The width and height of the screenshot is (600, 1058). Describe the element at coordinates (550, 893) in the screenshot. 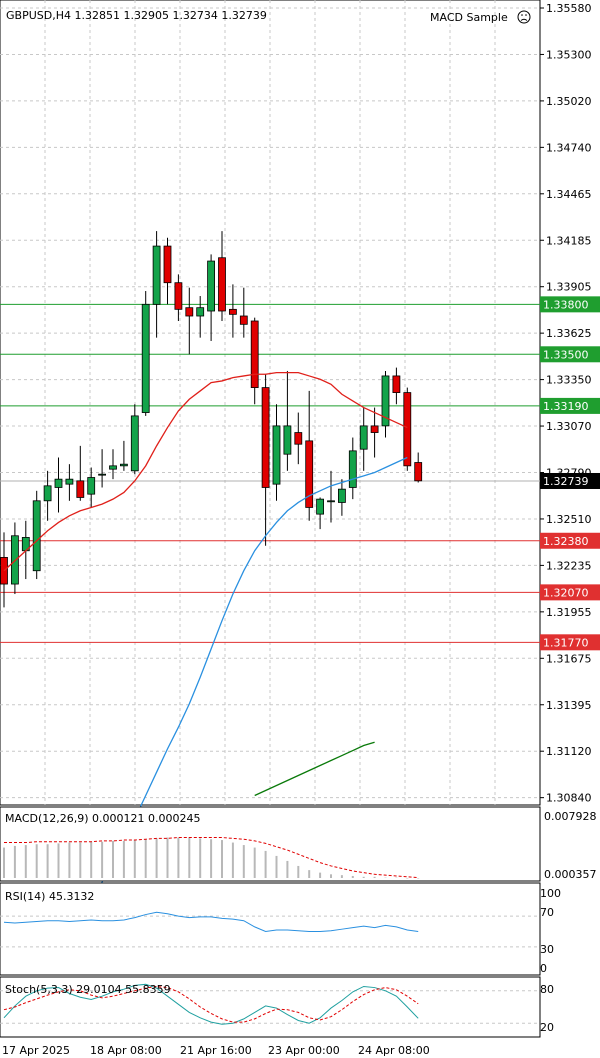

I see `rsi-level-100: 100` at that location.